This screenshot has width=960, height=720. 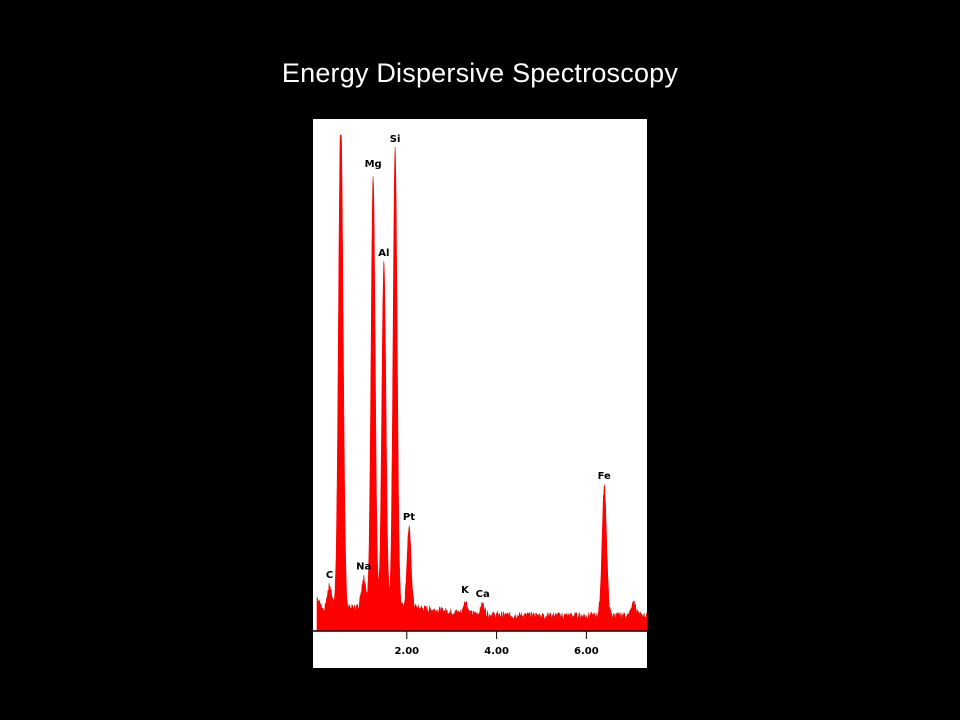 What do you see at coordinates (483, 594) in the screenshot?
I see `peak-label-ca: Ca` at bounding box center [483, 594].